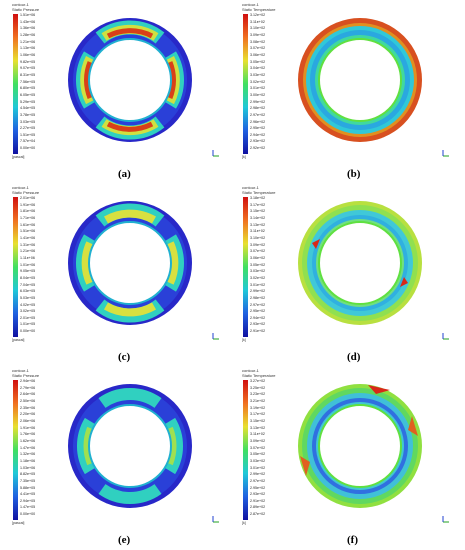  I want to click on colorbar-tick-label: 3.01e+02, so click(258, 88).